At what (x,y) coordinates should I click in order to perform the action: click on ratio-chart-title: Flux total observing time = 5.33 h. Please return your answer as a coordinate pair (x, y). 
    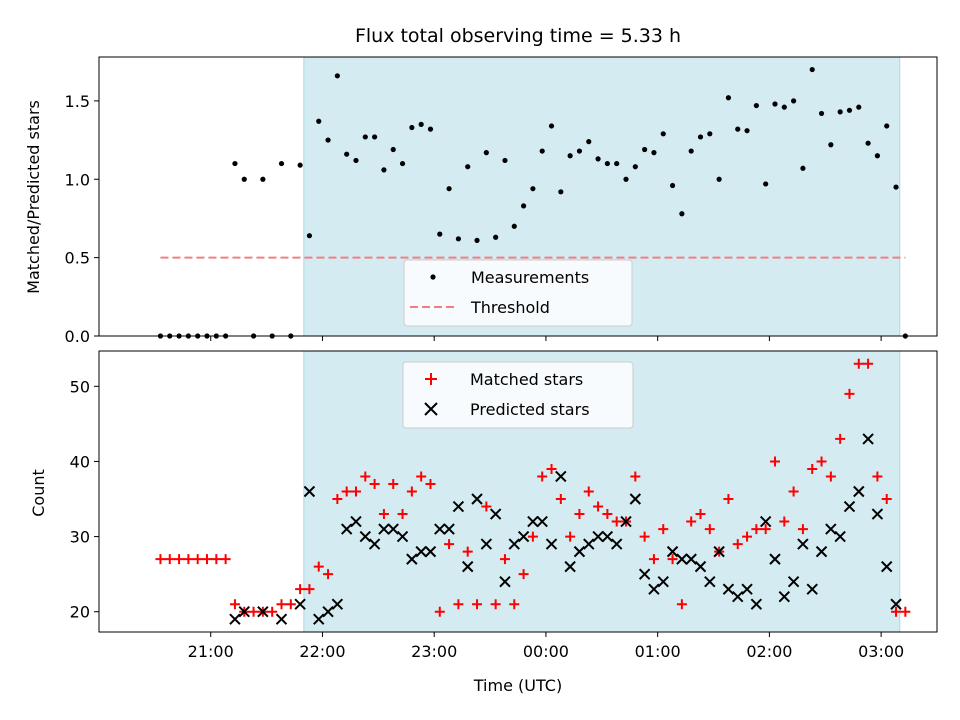
    Looking at the image, I should click on (518, 36).